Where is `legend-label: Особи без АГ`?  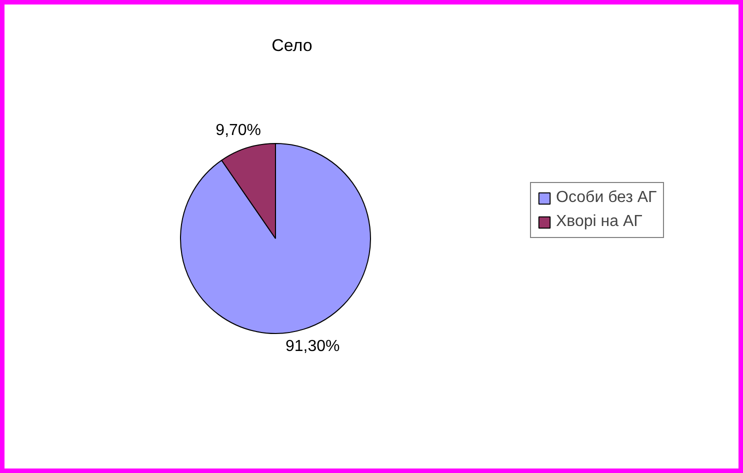 legend-label: Особи без АГ is located at coordinates (606, 198).